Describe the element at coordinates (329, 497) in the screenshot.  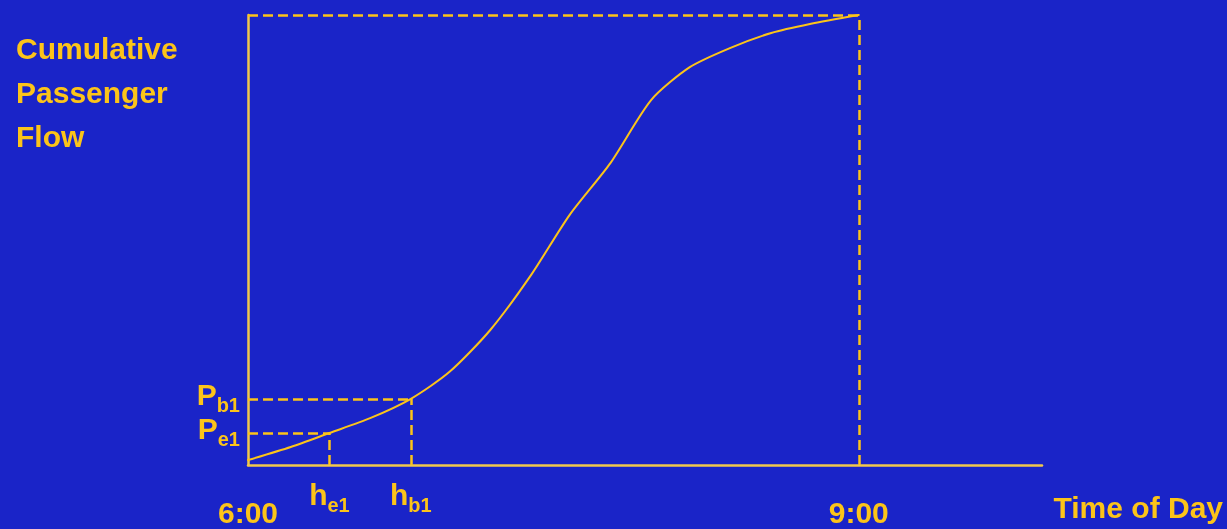
I see `ref-line-label: h$_{e1}$` at that location.